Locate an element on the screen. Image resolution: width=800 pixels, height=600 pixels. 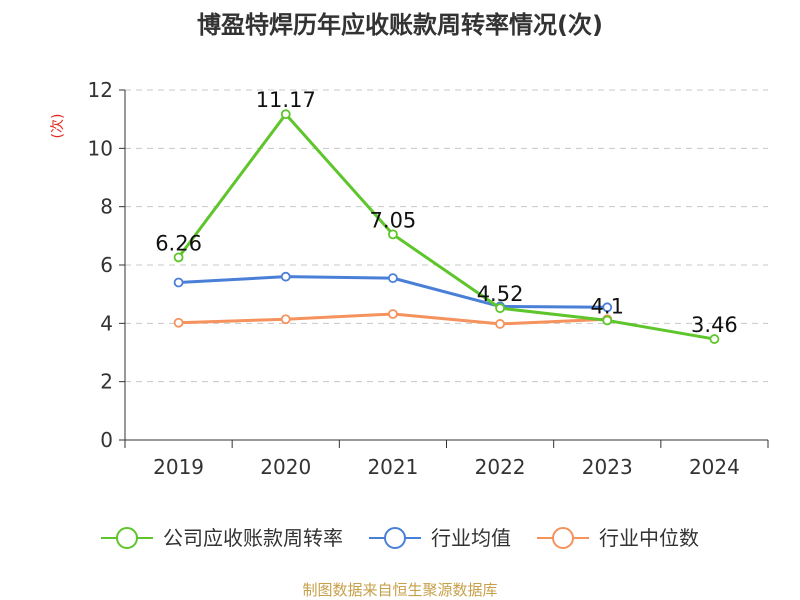
chart-title: 博盈特焊历年应收账款周转率情况(次) is located at coordinates (400, 25).